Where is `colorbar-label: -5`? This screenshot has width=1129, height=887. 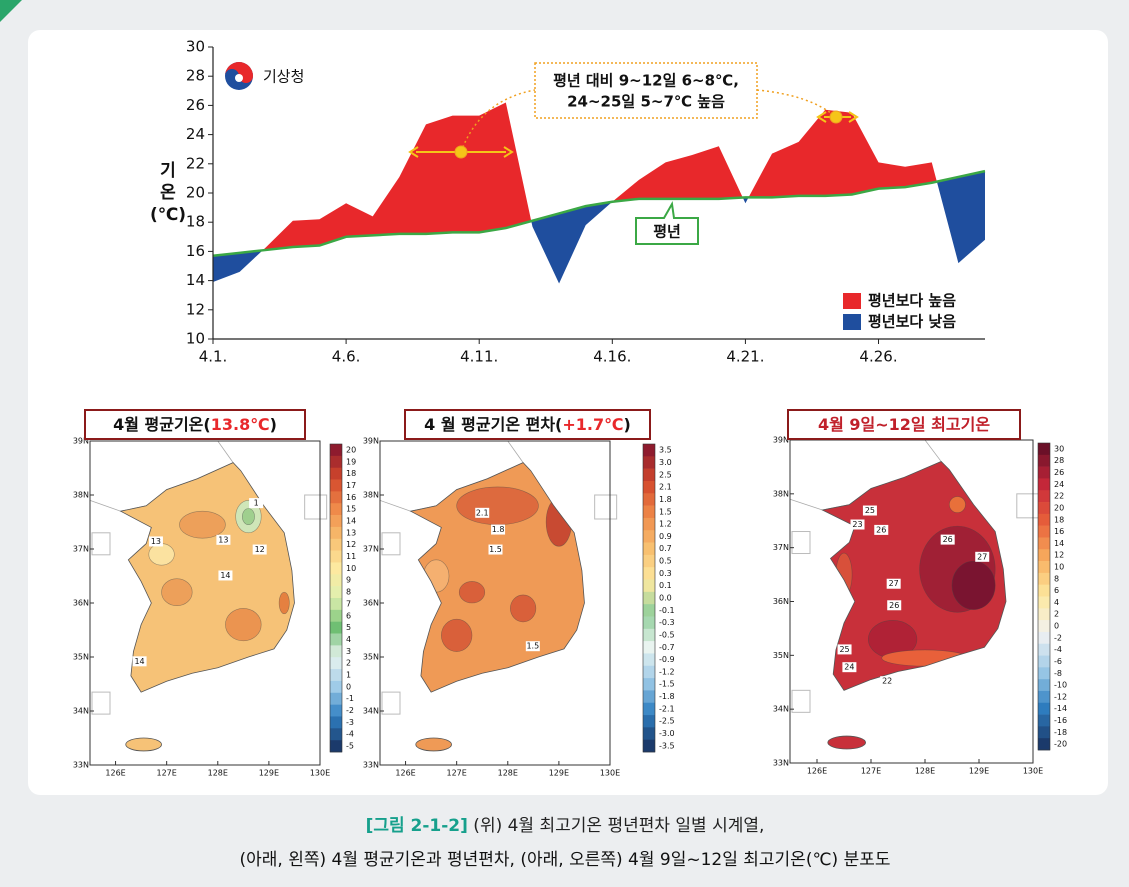 colorbar-label: -5 is located at coordinates (350, 746).